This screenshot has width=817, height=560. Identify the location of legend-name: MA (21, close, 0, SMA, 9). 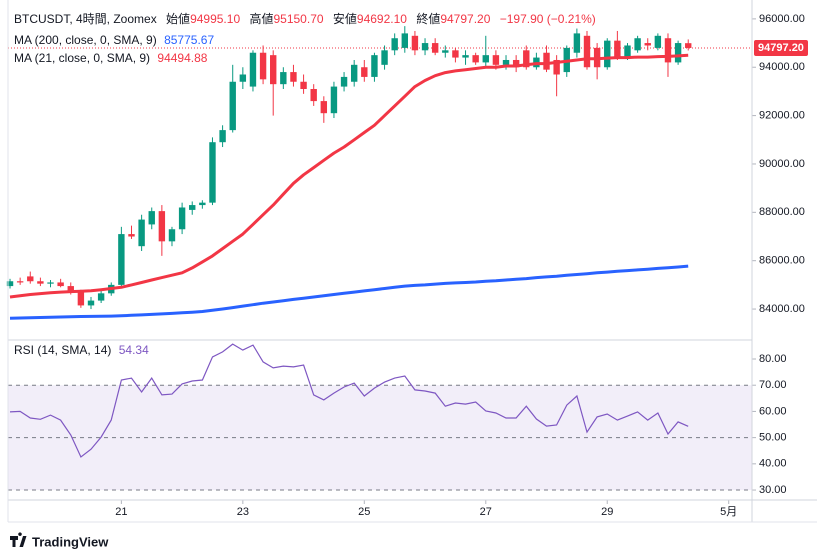
(82, 58).